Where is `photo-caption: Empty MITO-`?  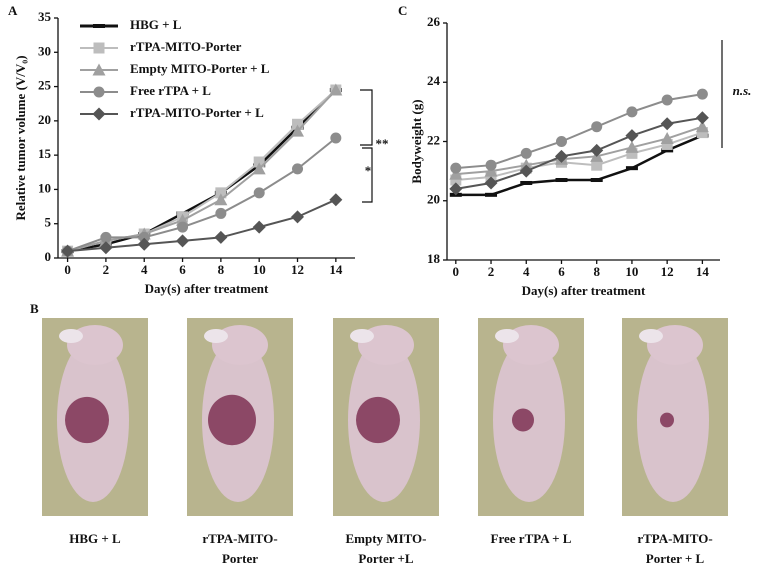
photo-caption: Empty MITO- is located at coordinates (385, 538).